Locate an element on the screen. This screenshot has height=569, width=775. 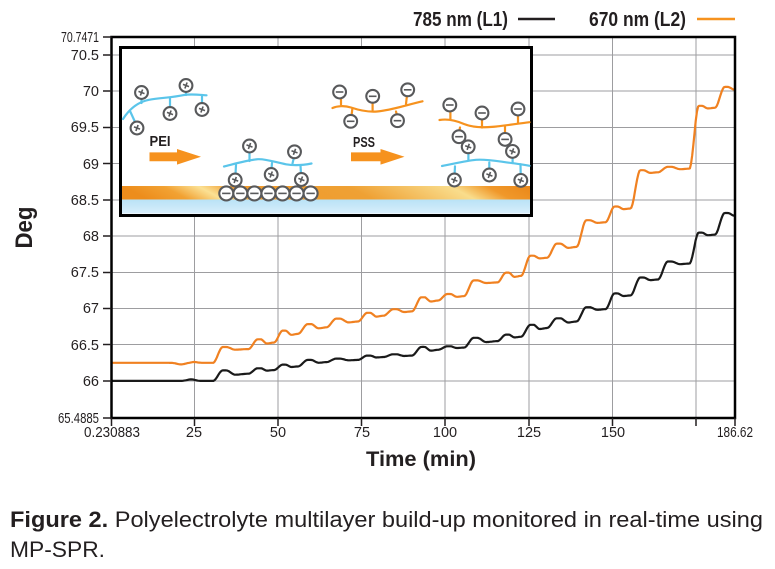
svg-text: PEI is located at coordinates (160, 142).